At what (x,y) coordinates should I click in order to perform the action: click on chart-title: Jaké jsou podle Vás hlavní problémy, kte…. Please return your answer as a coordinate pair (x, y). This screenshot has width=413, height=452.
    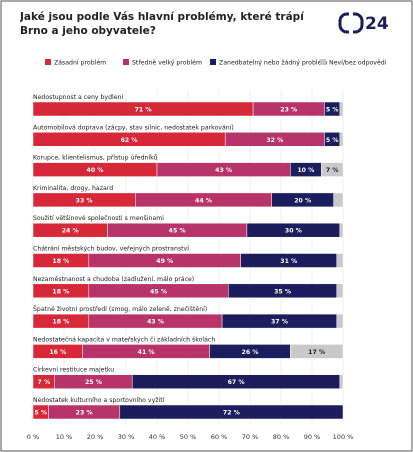
    Looking at the image, I should click on (162, 24).